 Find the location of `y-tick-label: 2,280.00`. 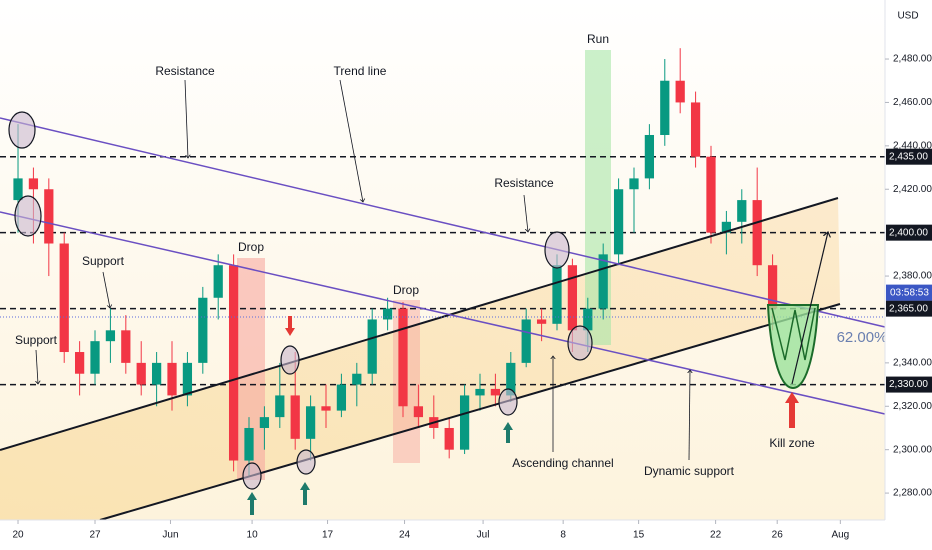

y-tick-label: 2,280.00 is located at coordinates (912, 493).